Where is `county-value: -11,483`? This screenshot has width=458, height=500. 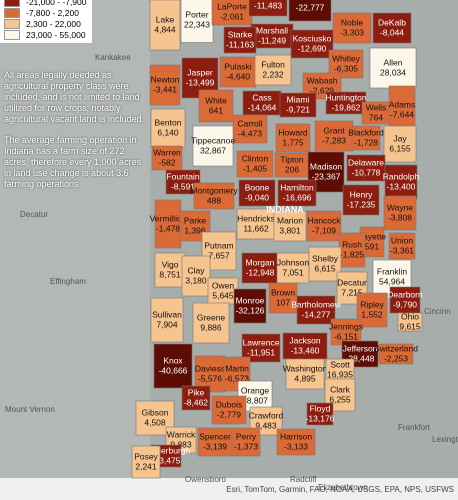 county-value: -11,483 is located at coordinates (268, 5).